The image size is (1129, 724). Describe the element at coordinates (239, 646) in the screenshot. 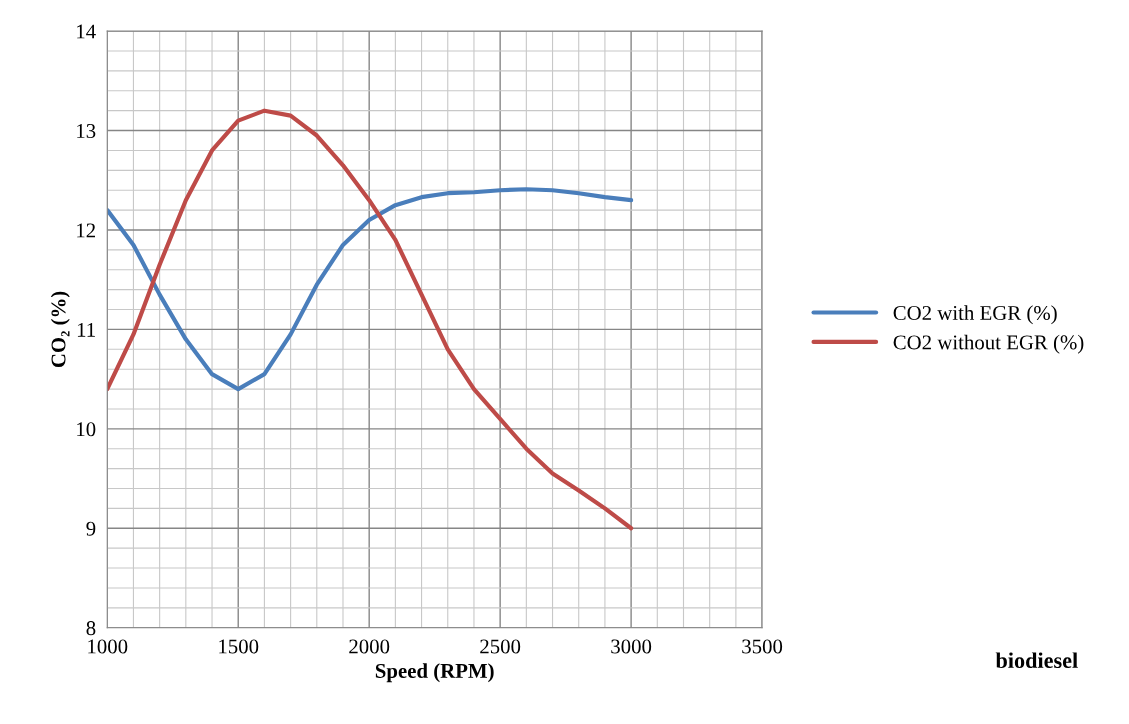

I see `x-tick-label: 1500` at that location.